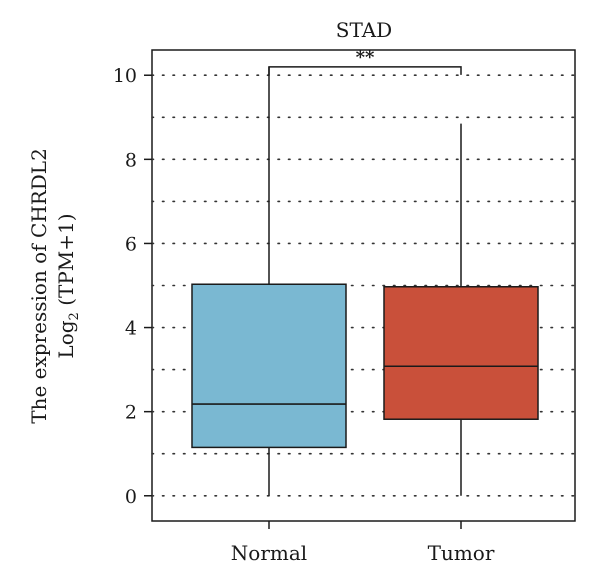 The width and height of the screenshot is (600, 584). What do you see at coordinates (131, 497) in the screenshot?
I see `y-tick-label: 0` at bounding box center [131, 497].